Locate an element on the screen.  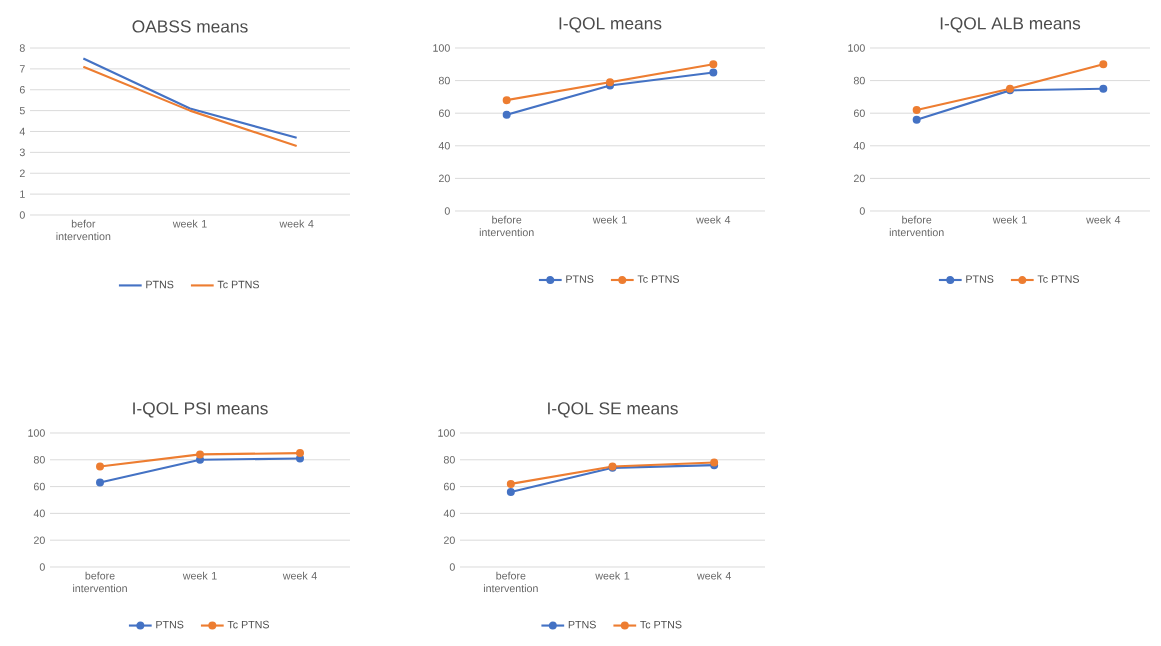
y-tick-label: 5 is located at coordinates (22, 110).